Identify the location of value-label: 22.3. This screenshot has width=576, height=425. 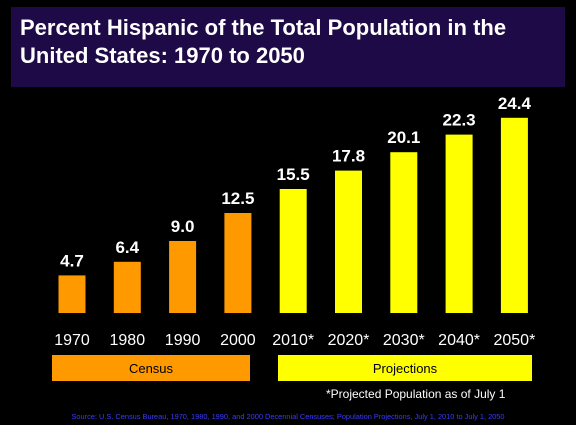
(459, 120).